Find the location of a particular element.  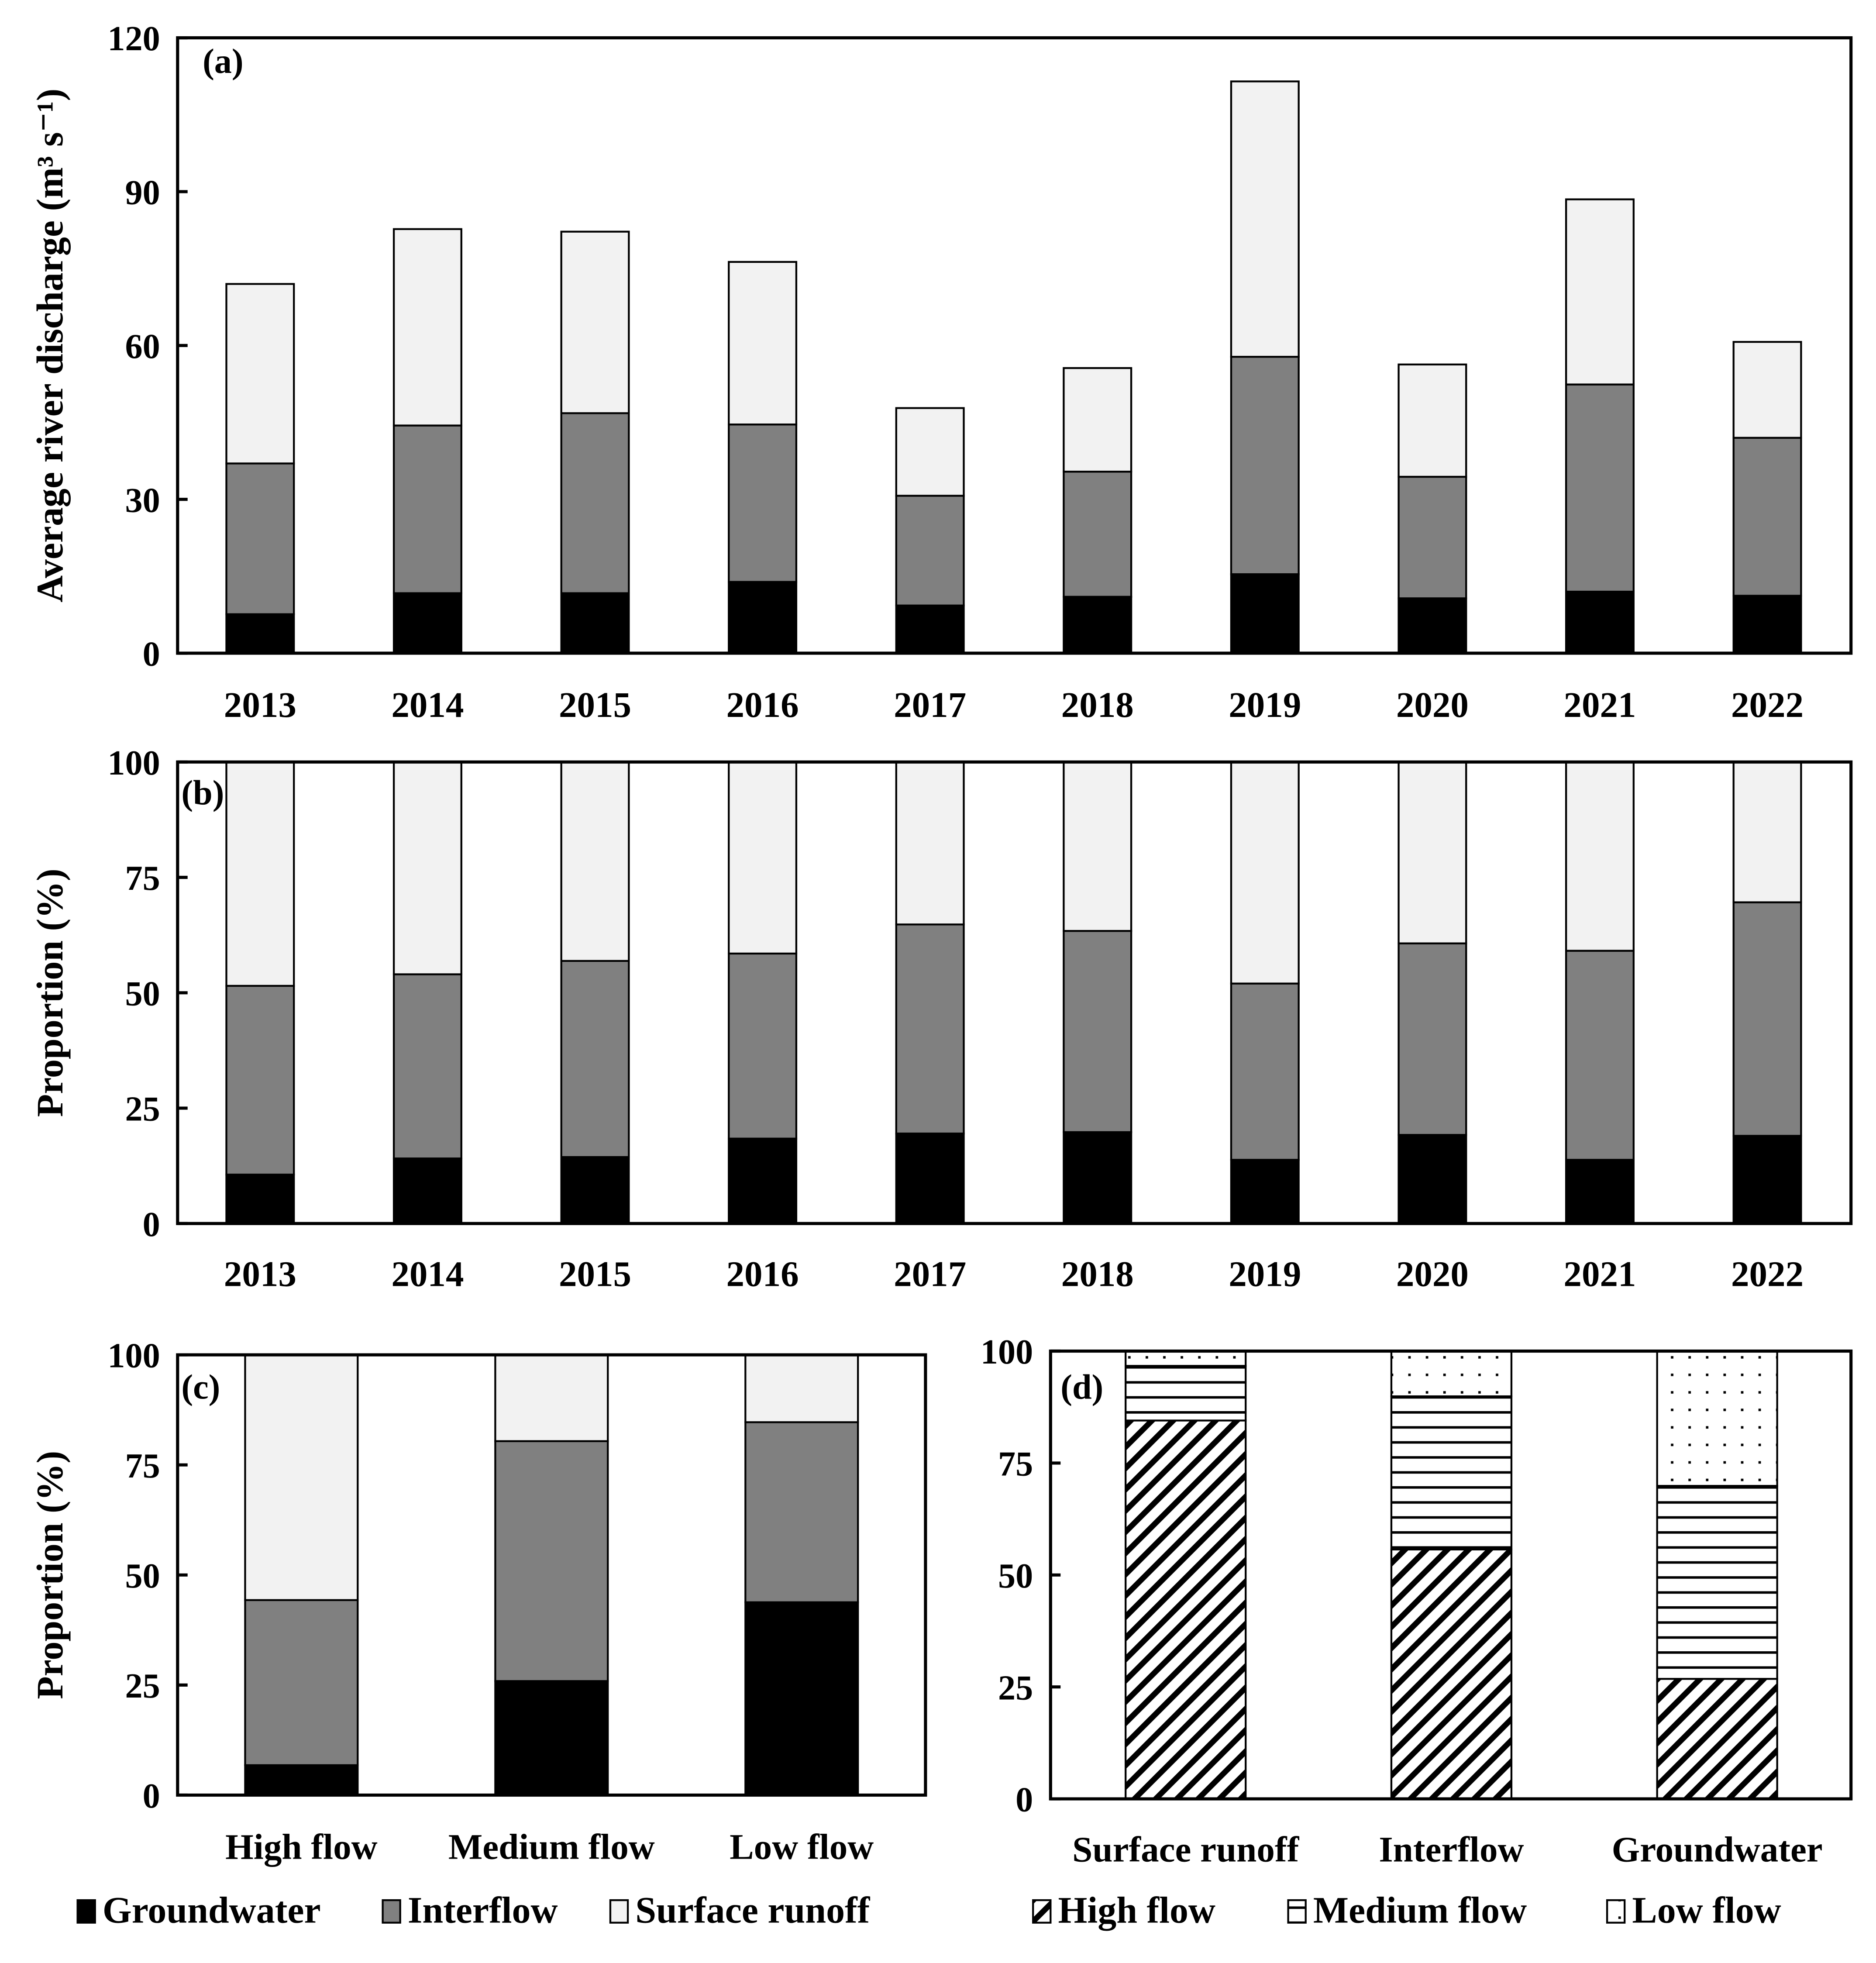

bar-interflow-2022 is located at coordinates (1767, 517).